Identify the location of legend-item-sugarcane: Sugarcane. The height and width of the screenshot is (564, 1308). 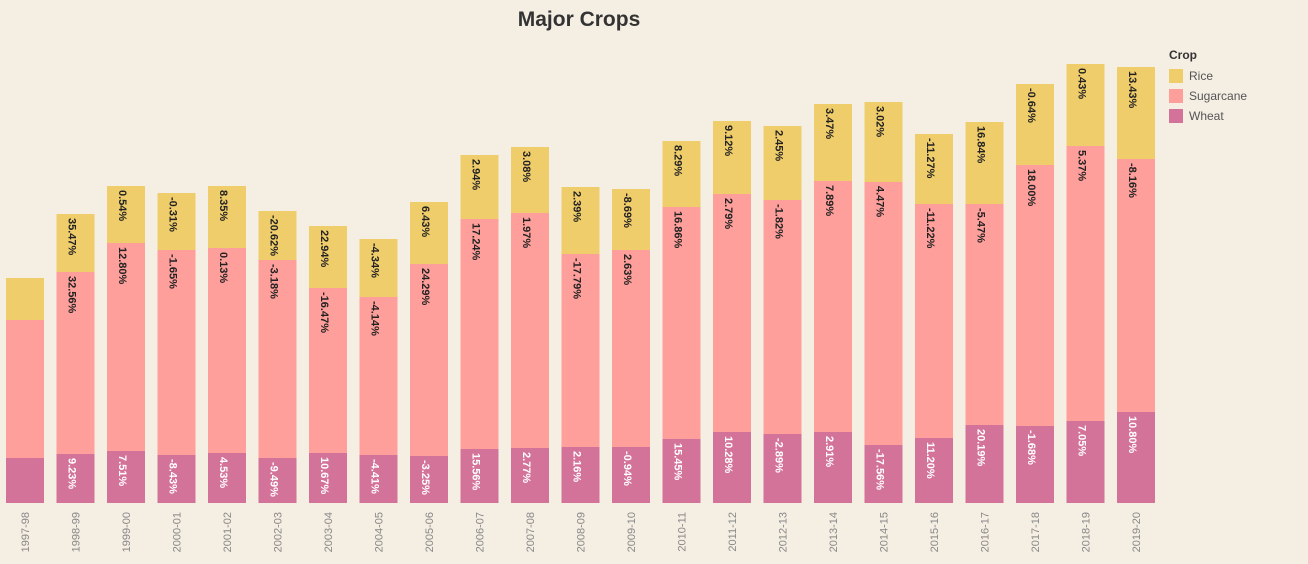
(1208, 96).